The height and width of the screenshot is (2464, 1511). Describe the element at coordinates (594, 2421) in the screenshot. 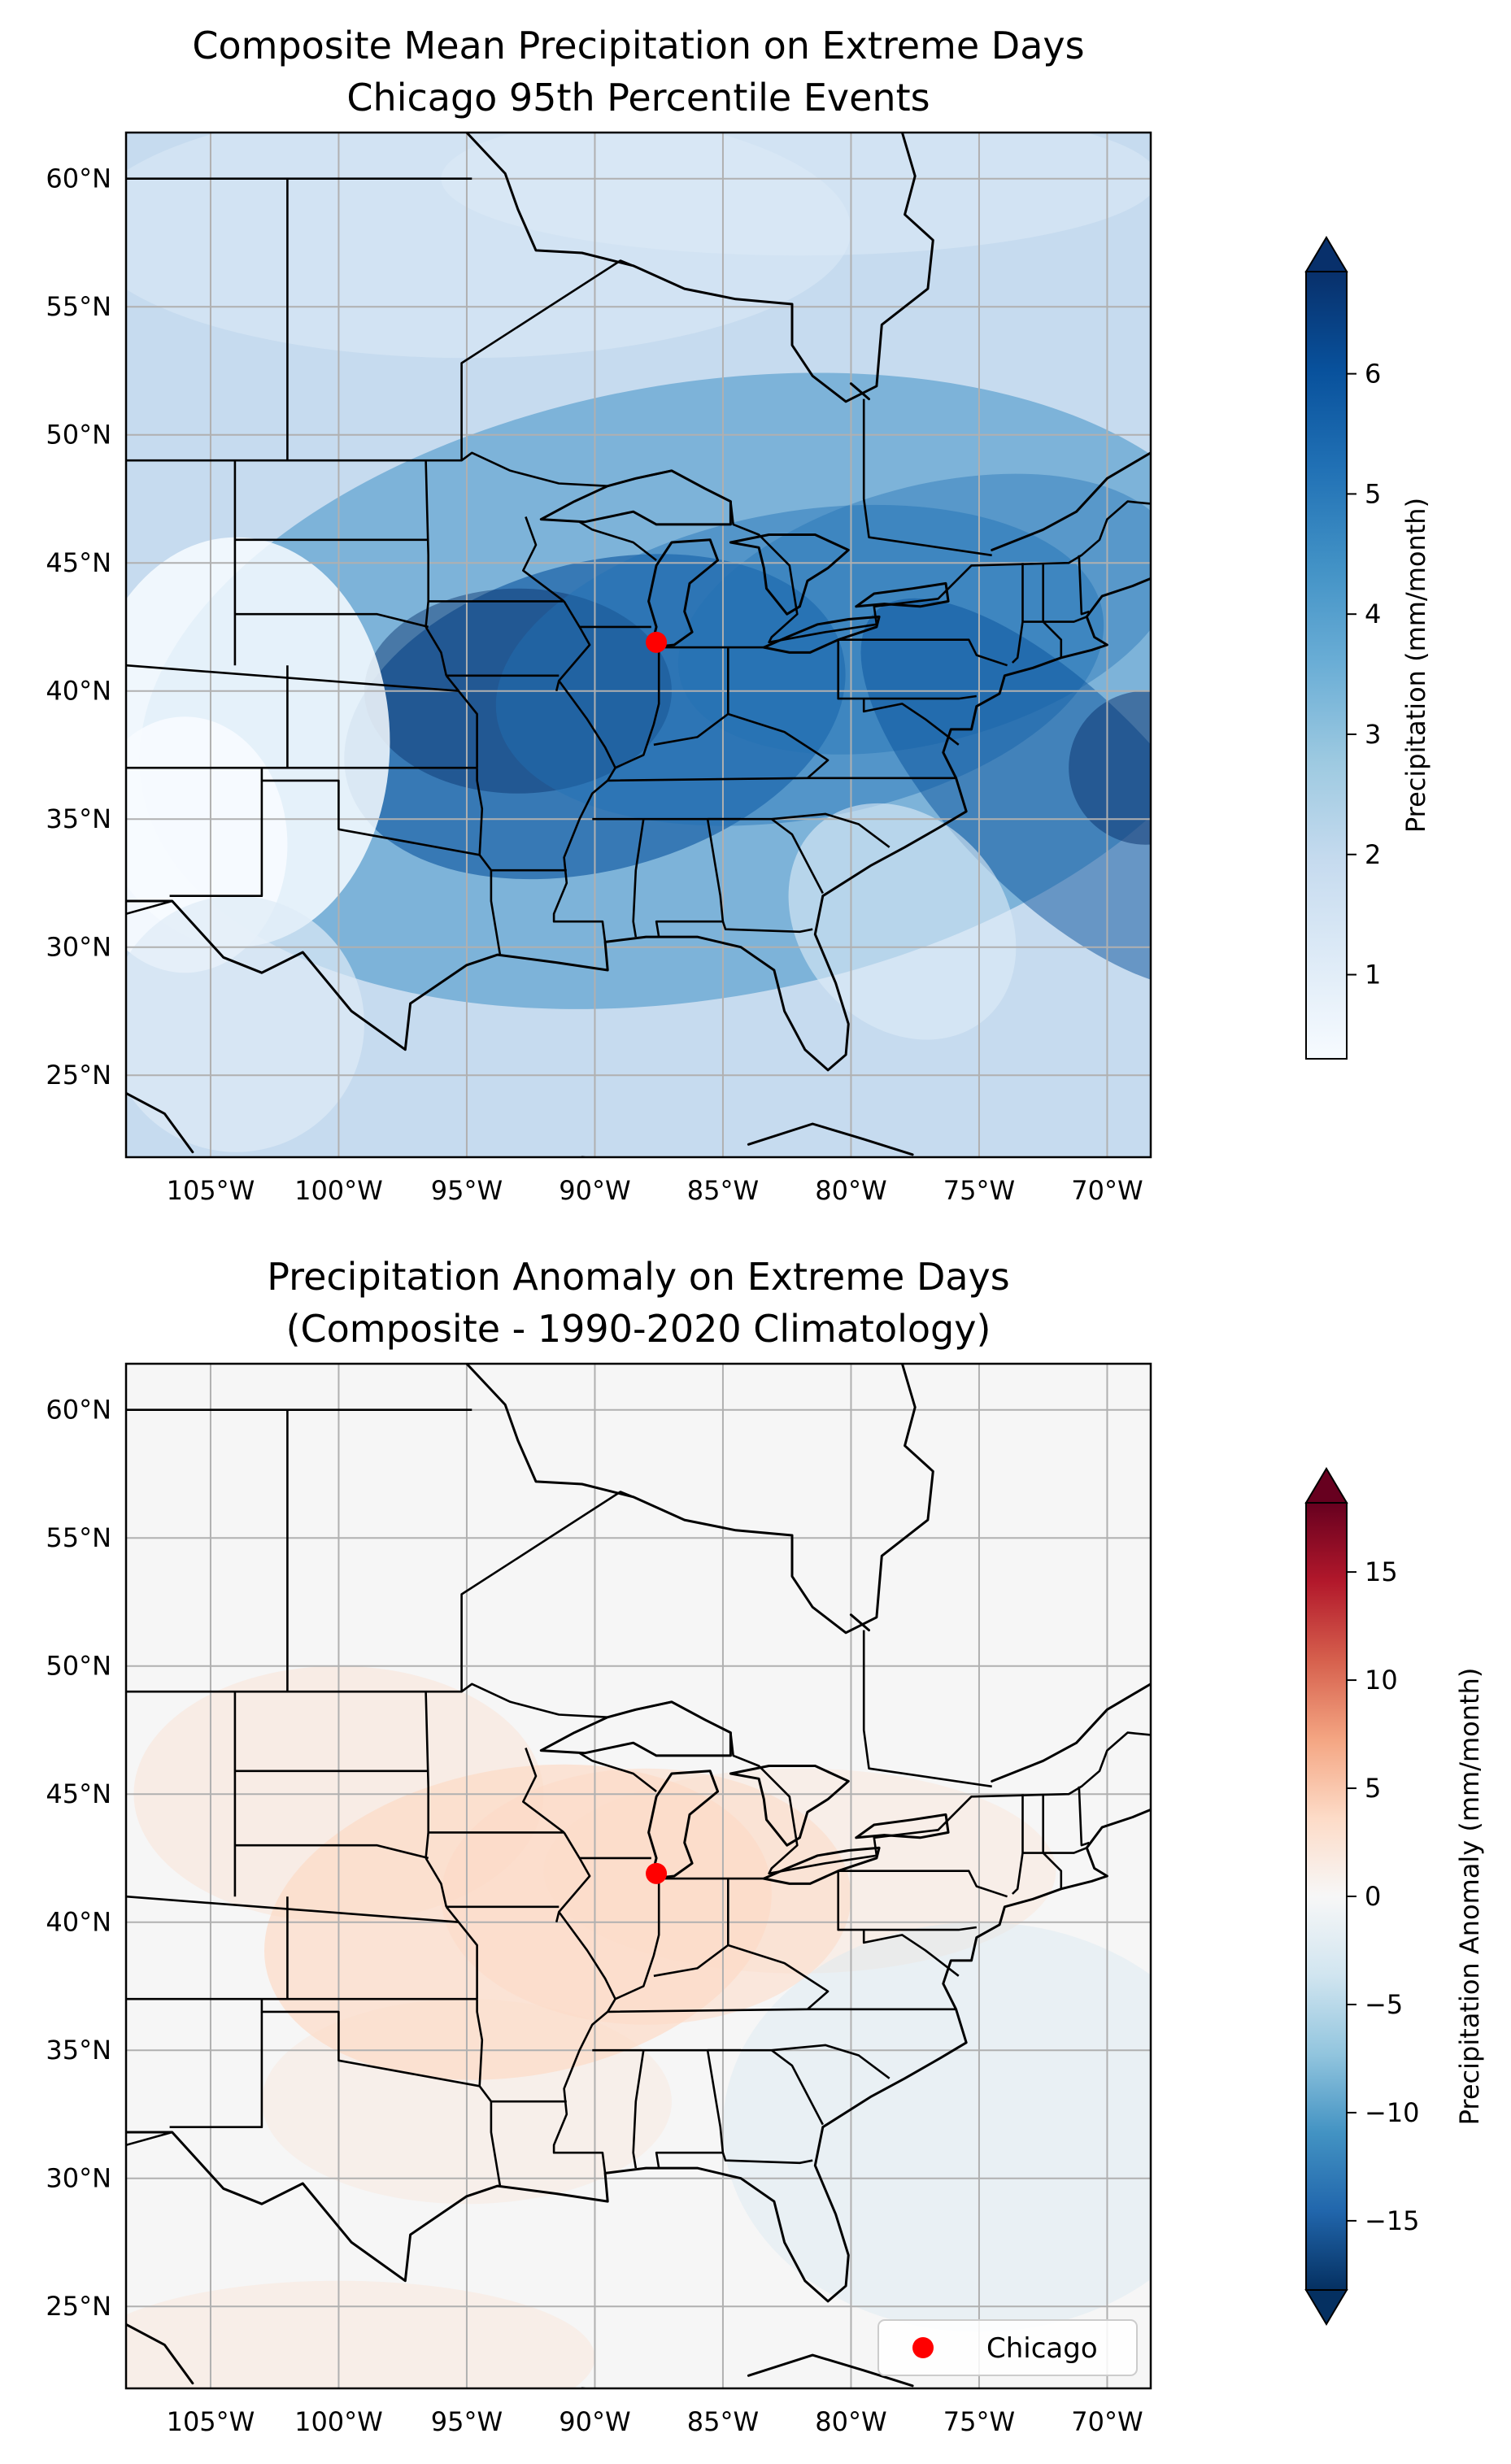

I see `x-tick-label: 90°W` at that location.